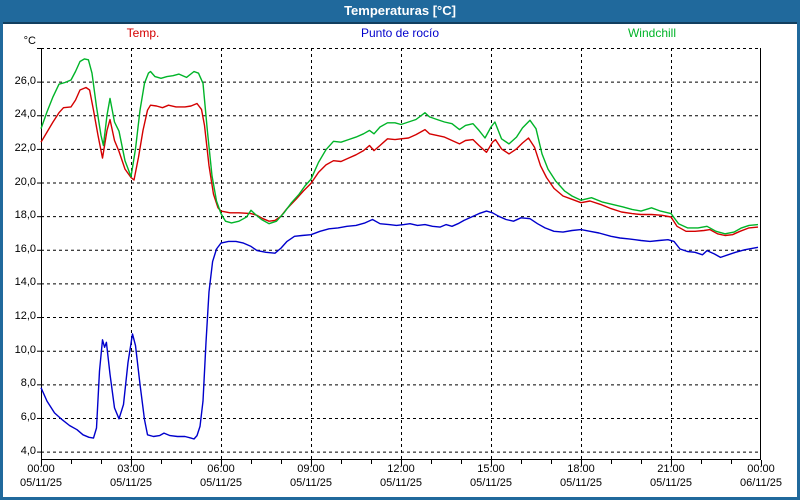 The height and width of the screenshot is (500, 800). Describe the element at coordinates (25, 215) in the screenshot. I see `y-tick-label: 18,0` at that location.